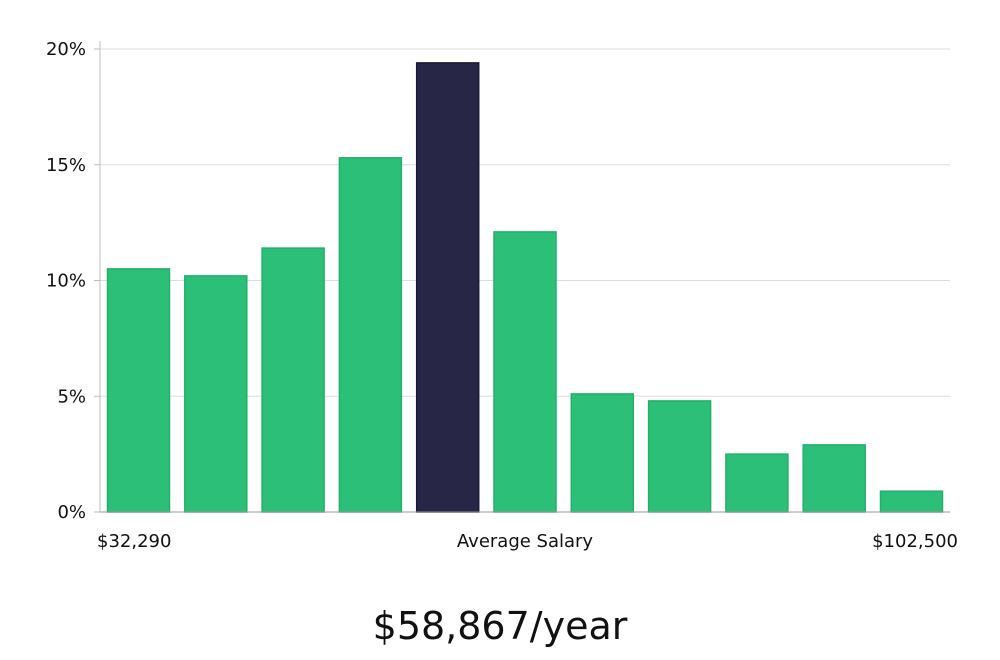  Describe the element at coordinates (915, 541) in the screenshot. I see `x-label-max-salary: $102,500` at that location.